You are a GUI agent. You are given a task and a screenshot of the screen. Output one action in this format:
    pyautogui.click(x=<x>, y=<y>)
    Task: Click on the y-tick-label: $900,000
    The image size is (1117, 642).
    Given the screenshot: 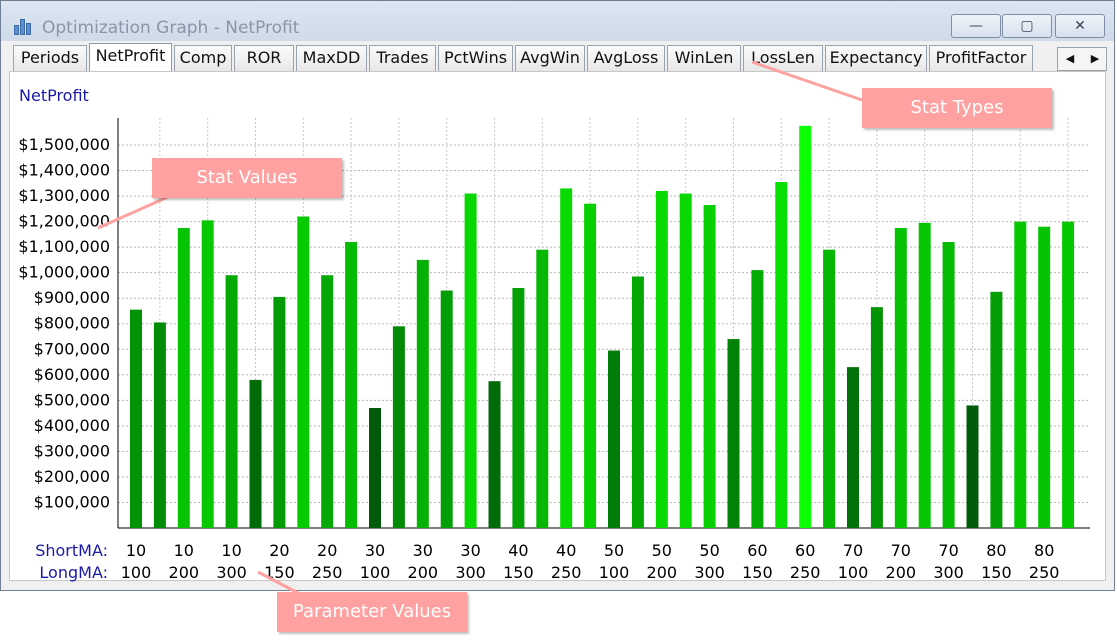 What is the action you would take?
    pyautogui.click(x=72, y=297)
    